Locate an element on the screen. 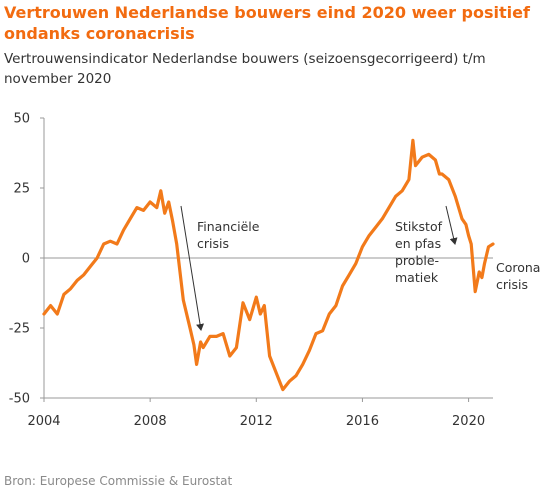  annotation-text: Corona crisis is located at coordinates (518, 276).